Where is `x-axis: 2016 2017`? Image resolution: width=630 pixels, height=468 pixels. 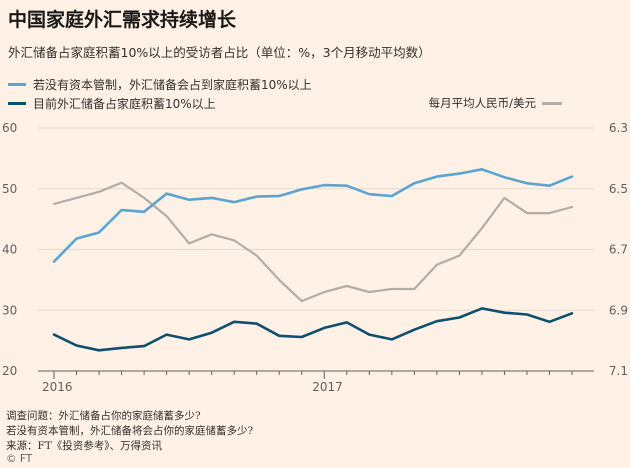
x-axis: 2016 2017 is located at coordinates (316, 382).